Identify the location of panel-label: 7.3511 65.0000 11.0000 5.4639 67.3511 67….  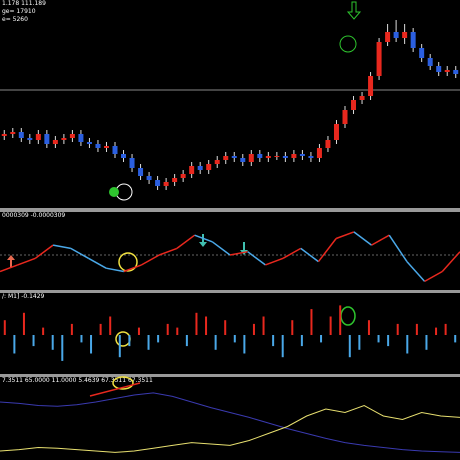
(77, 380).